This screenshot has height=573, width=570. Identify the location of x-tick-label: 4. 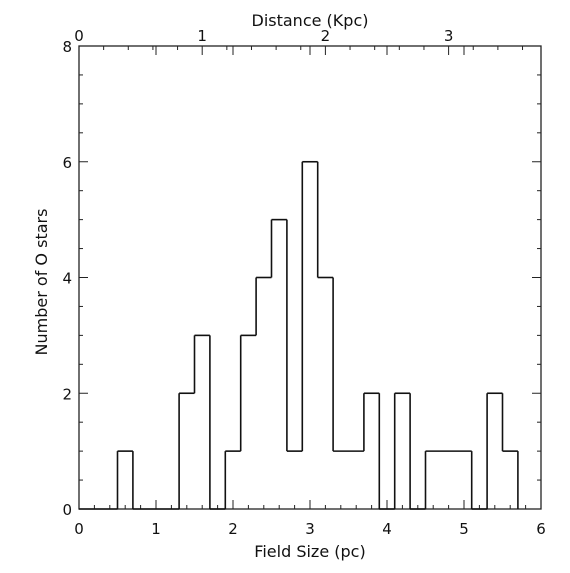
(387, 529).